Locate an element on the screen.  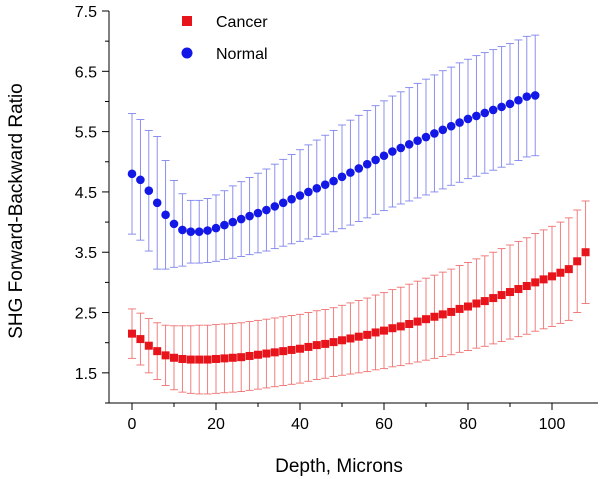
y-tick-label: 1.5 is located at coordinates (86, 374).